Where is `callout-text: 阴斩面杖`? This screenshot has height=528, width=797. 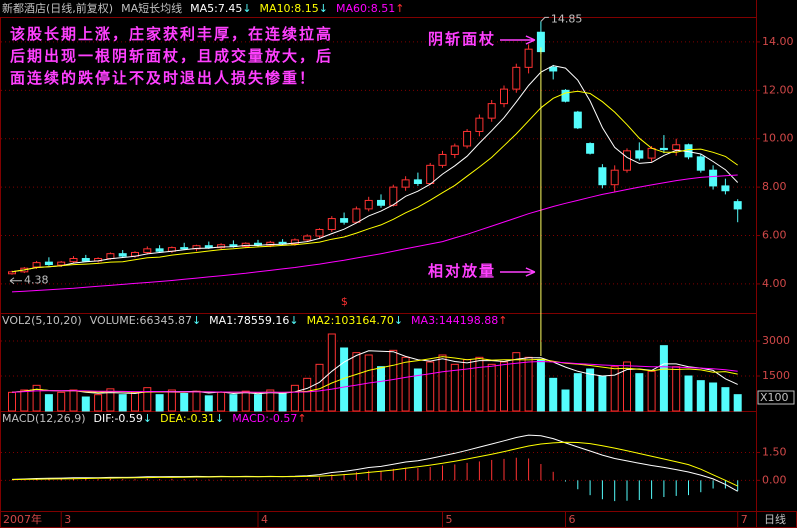 callout-text: 阴斩面杖 is located at coordinates (462, 39).